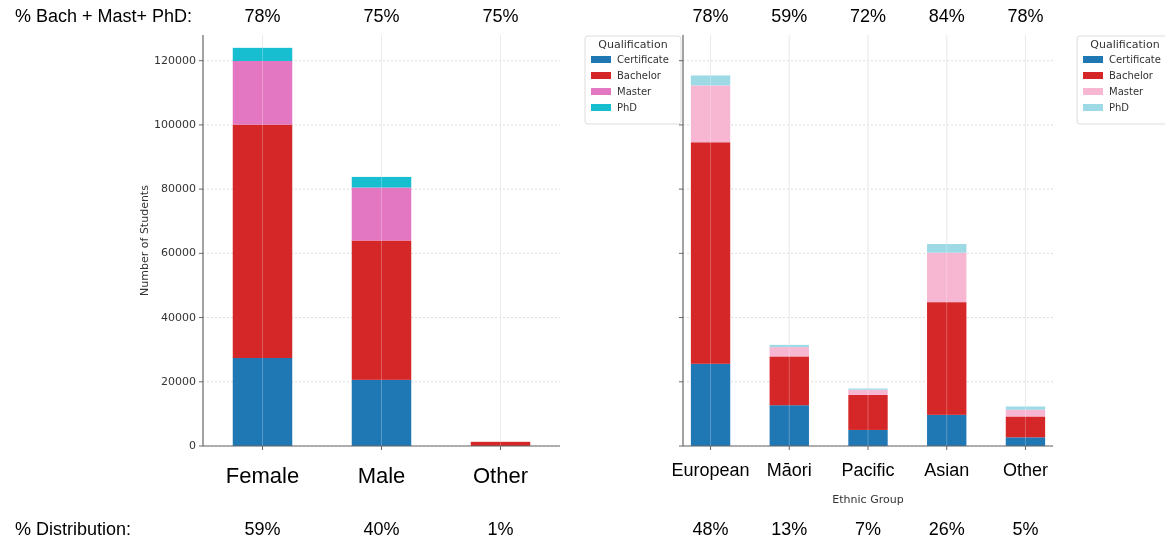 The image size is (1173, 541). I want to click on text: 84%, so click(946, 15).